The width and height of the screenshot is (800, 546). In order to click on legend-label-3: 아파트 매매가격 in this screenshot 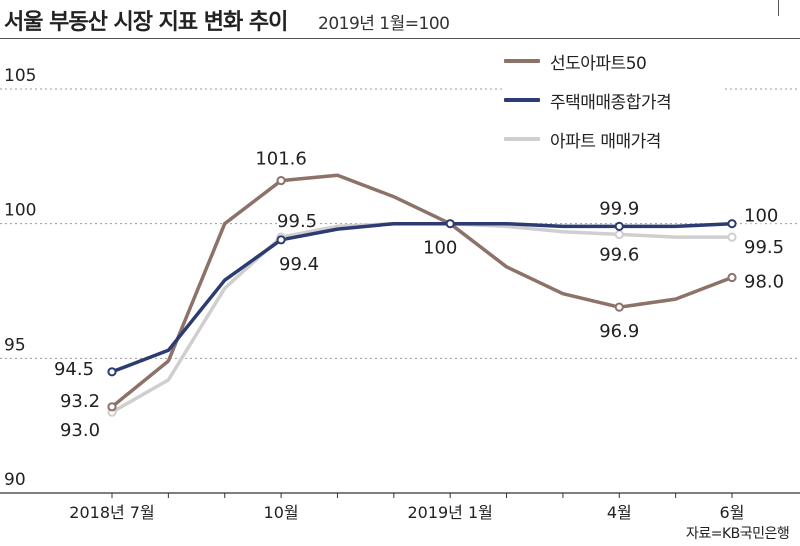, I will do `click(605, 141)`.